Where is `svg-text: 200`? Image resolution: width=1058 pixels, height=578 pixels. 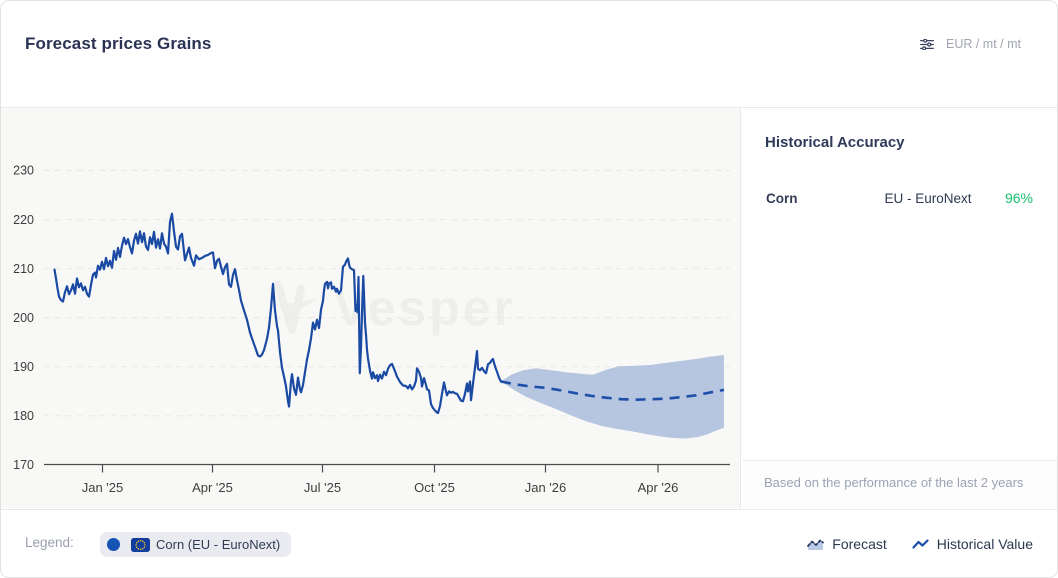 svg-text: 200 is located at coordinates (23, 318).